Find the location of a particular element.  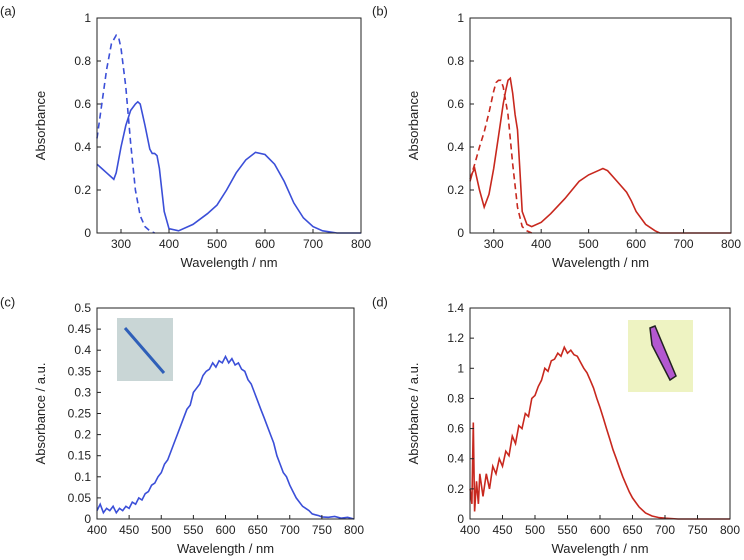

panel-label: (a) is located at coordinates (8, 10).